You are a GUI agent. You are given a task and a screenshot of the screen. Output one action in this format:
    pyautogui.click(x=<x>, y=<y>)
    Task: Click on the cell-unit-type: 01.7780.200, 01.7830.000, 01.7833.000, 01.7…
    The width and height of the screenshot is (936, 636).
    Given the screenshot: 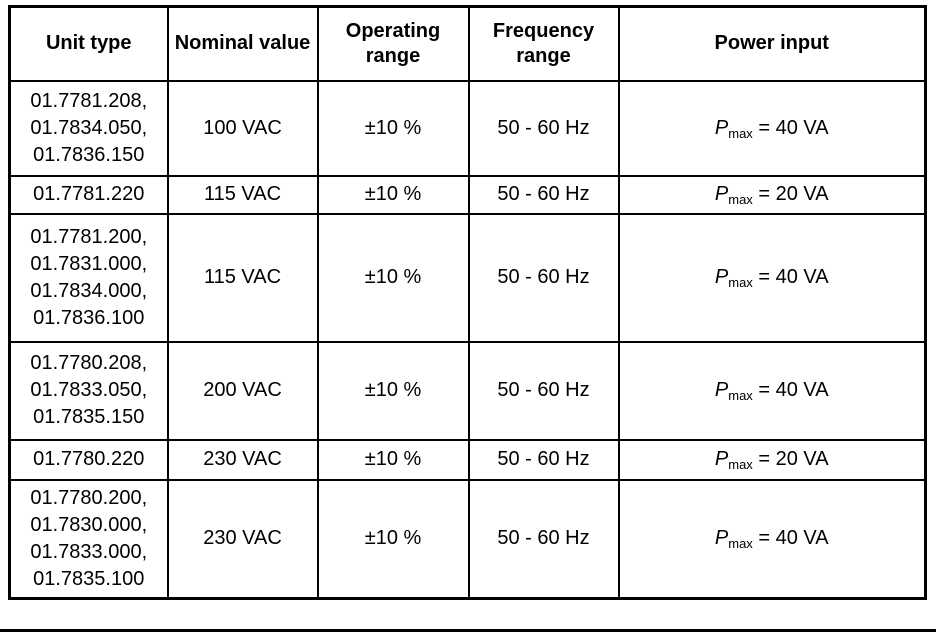 What is the action you would take?
    pyautogui.click(x=88, y=538)
    